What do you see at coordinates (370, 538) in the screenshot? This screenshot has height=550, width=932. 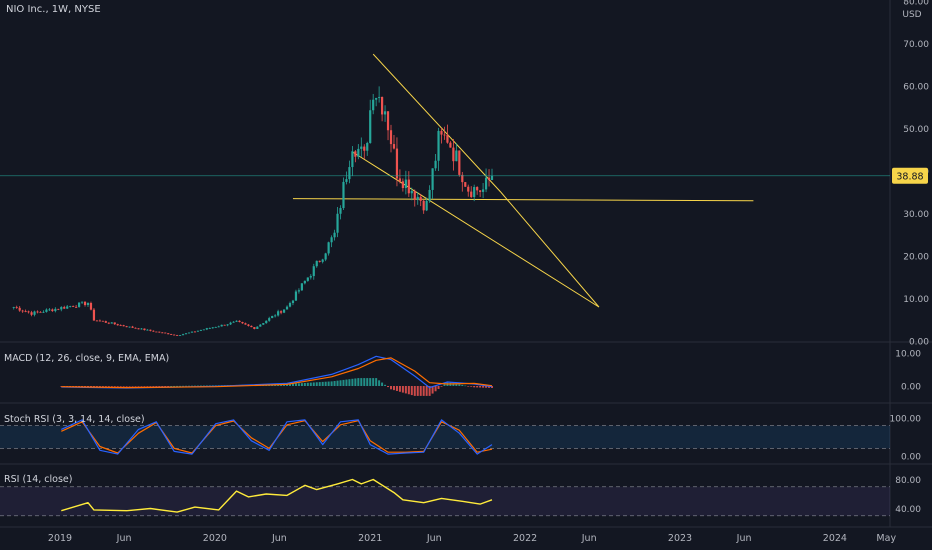 I see `x-tick-label: 2021` at bounding box center [370, 538].